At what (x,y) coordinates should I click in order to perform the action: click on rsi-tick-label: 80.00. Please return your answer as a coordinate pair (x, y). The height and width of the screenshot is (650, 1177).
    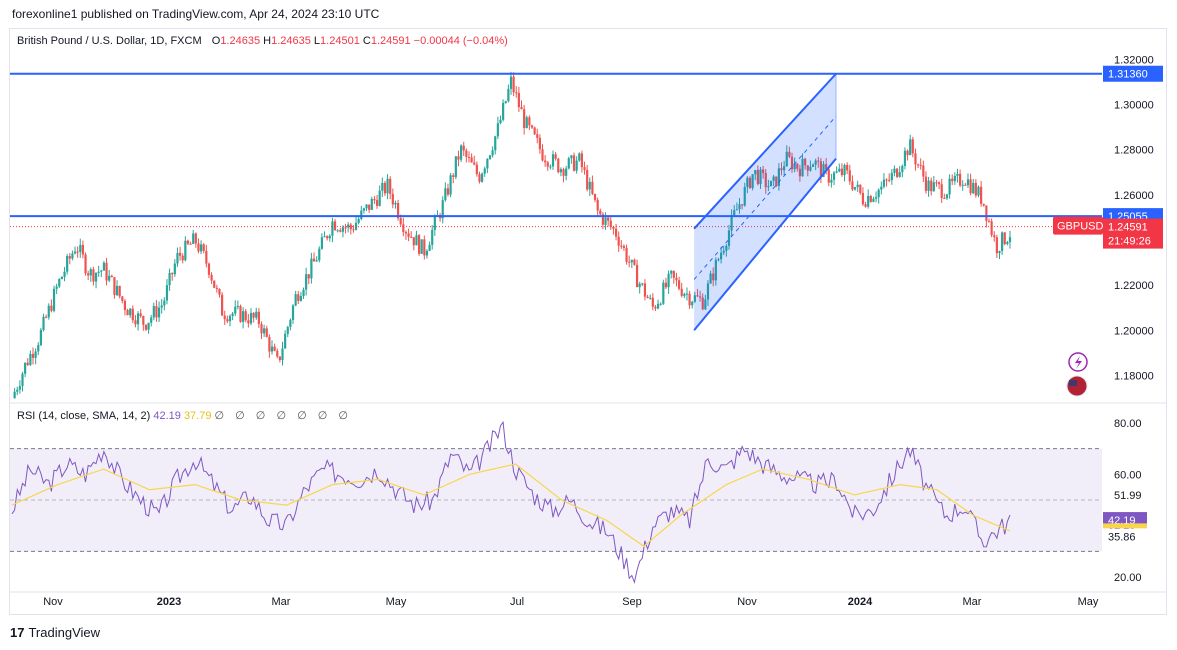
    Looking at the image, I should click on (1128, 424).